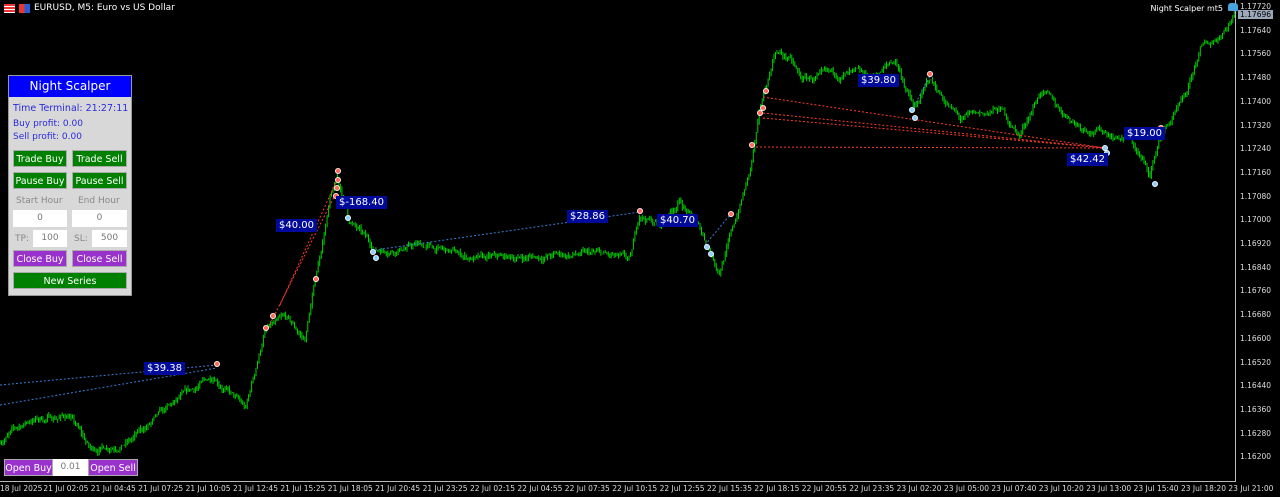 The image size is (1280, 497). I want to click on profit-label: $19.00, so click(1144, 133).